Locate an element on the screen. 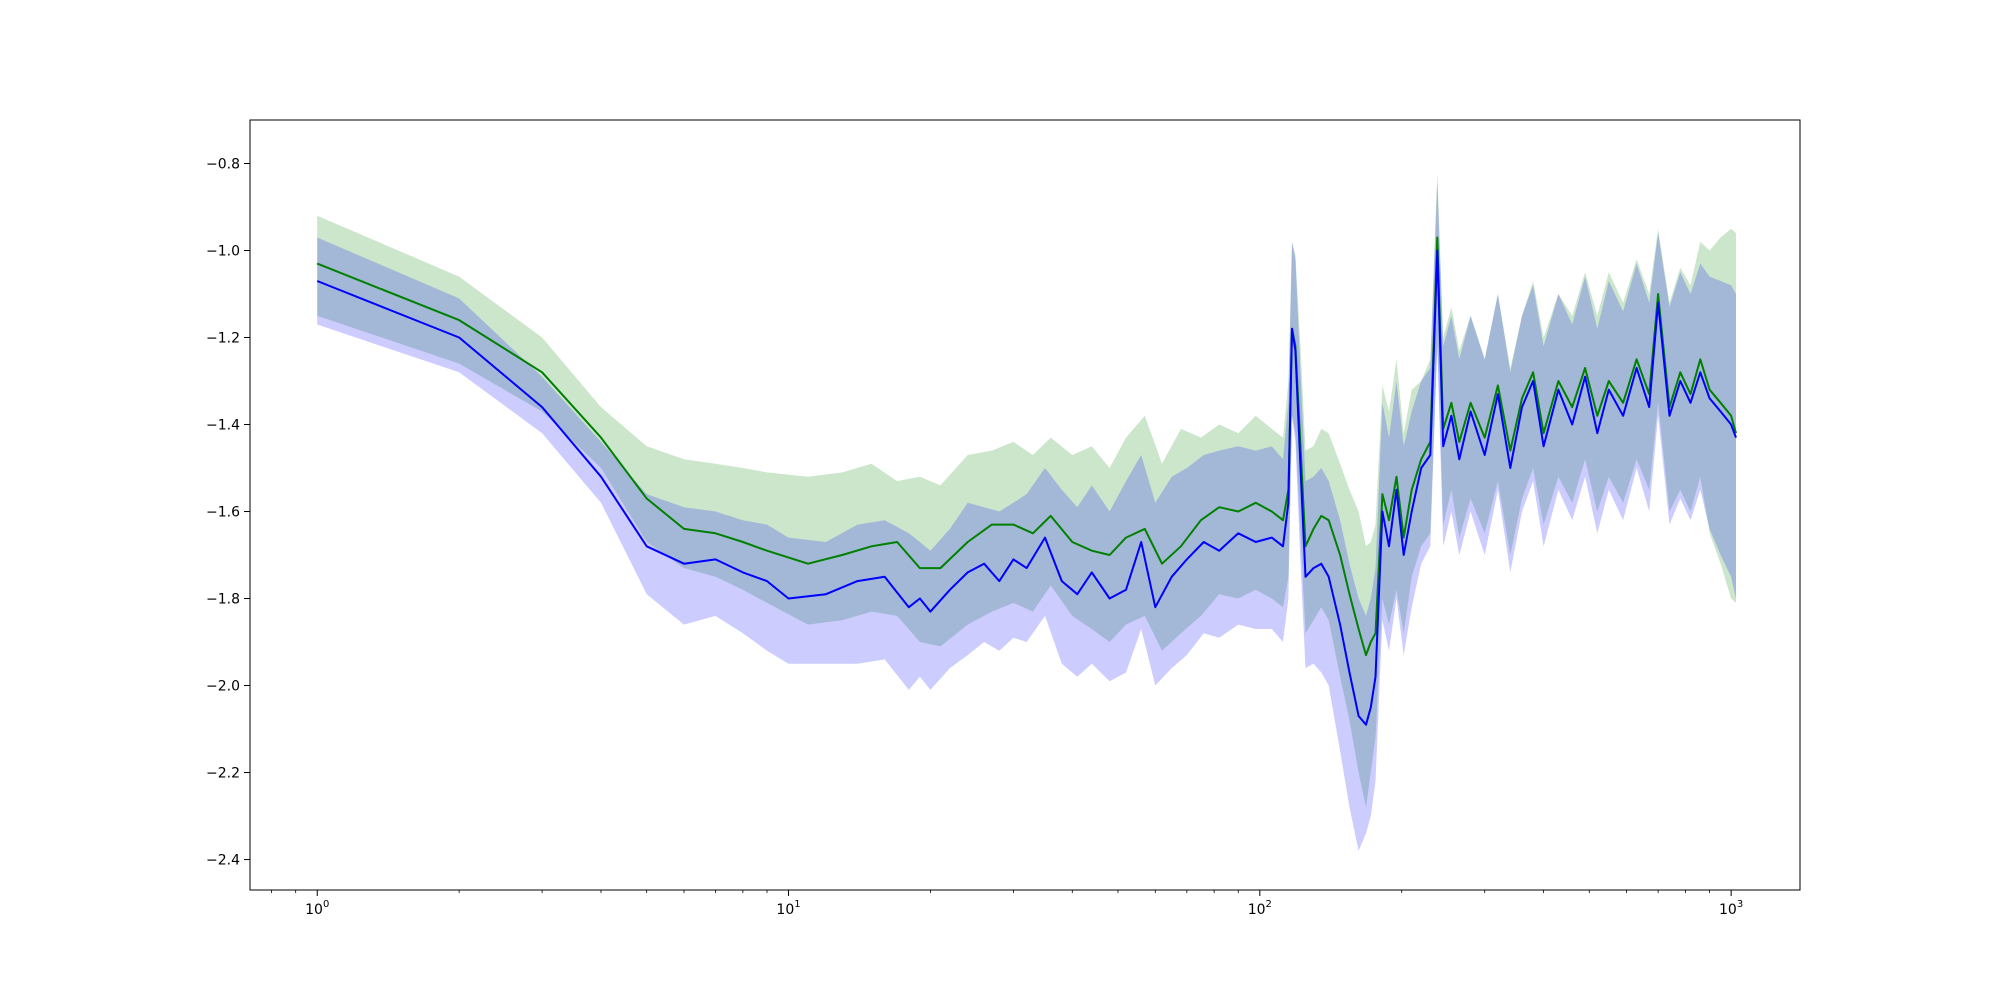 Image resolution: width=2000 pixels, height=1000 pixels. y-axis: −0.8 −1.0 −1.2 −1.4 −1.6 −1.8 −2.0 −2.2 −2.4 is located at coordinates (228, 513).